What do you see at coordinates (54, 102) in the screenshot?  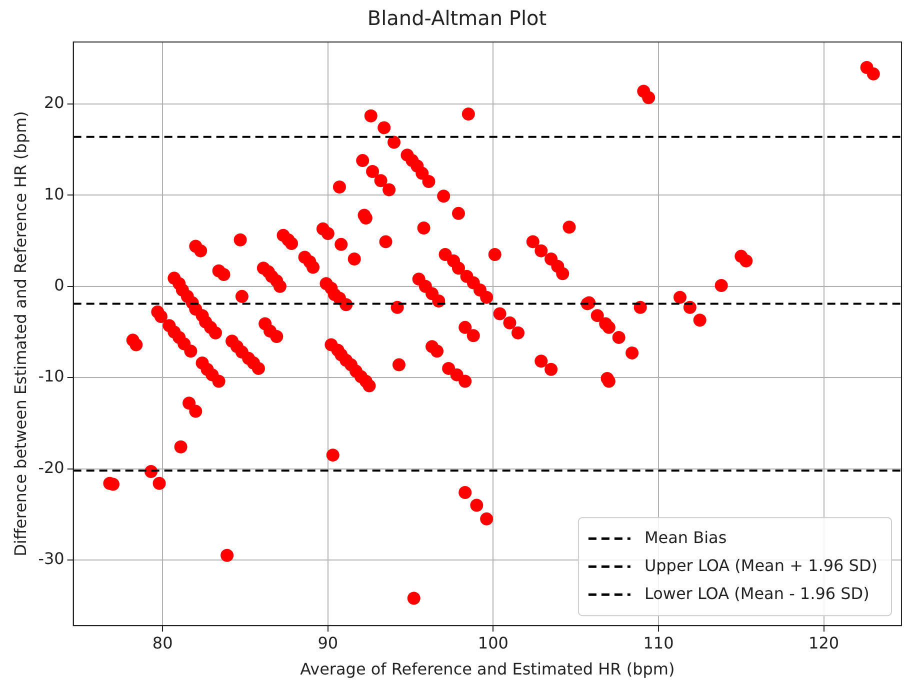 I see `y-tick-label: 20` at bounding box center [54, 102].